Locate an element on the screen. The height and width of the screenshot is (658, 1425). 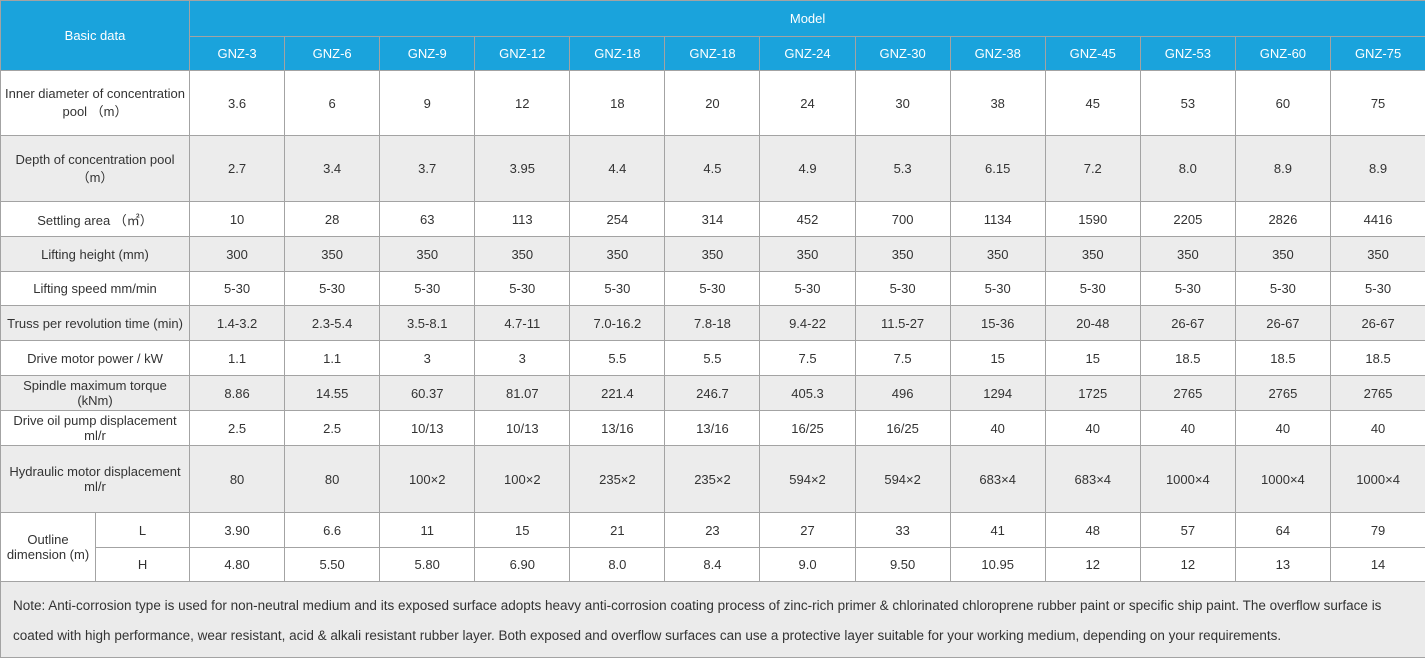
data-cell: 57 is located at coordinates (1187, 530).